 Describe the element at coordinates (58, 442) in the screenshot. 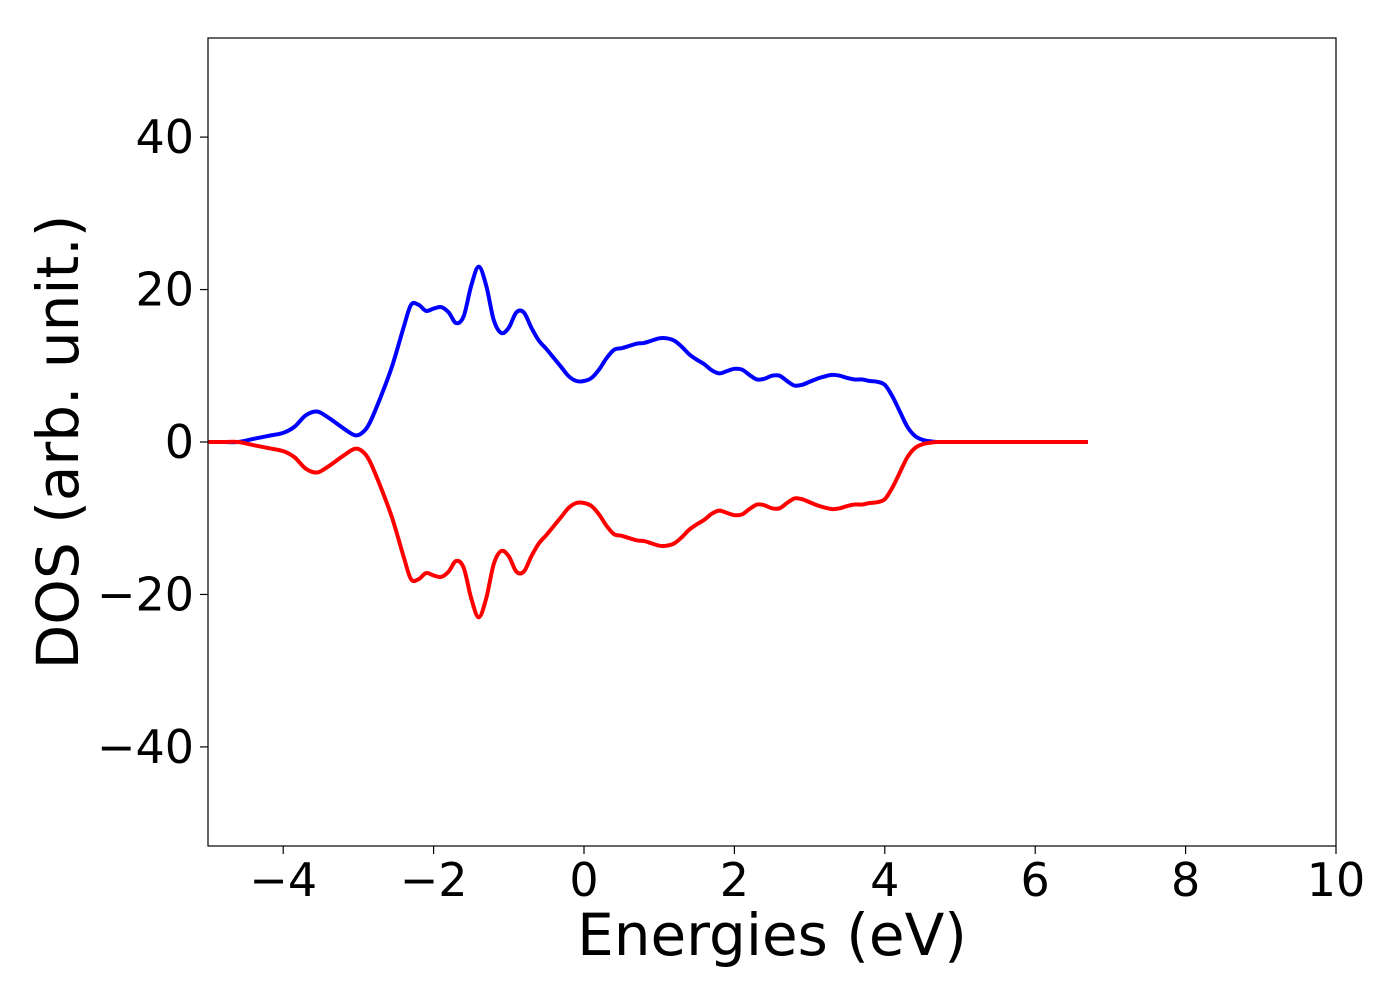

I see `y-axis-label: DOS (arb. unit.)` at that location.